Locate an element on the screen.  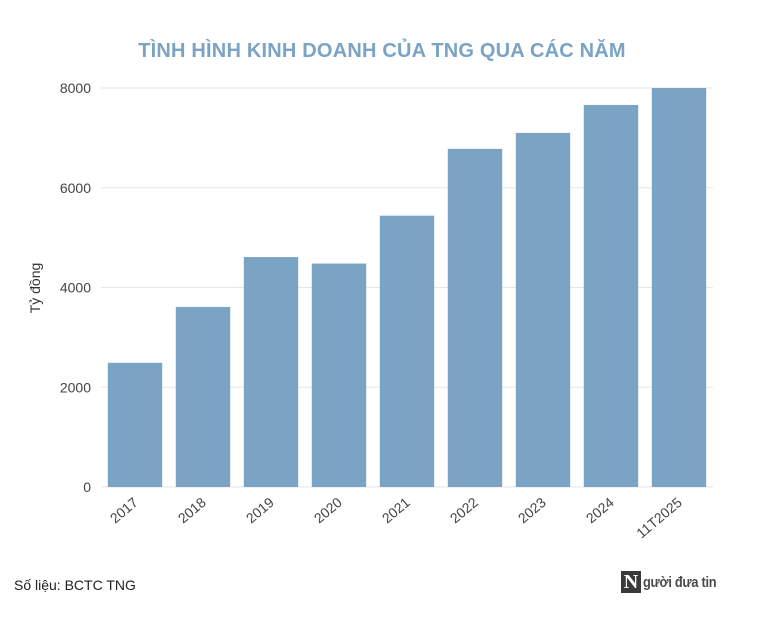
bar-2022 is located at coordinates (475, 317).